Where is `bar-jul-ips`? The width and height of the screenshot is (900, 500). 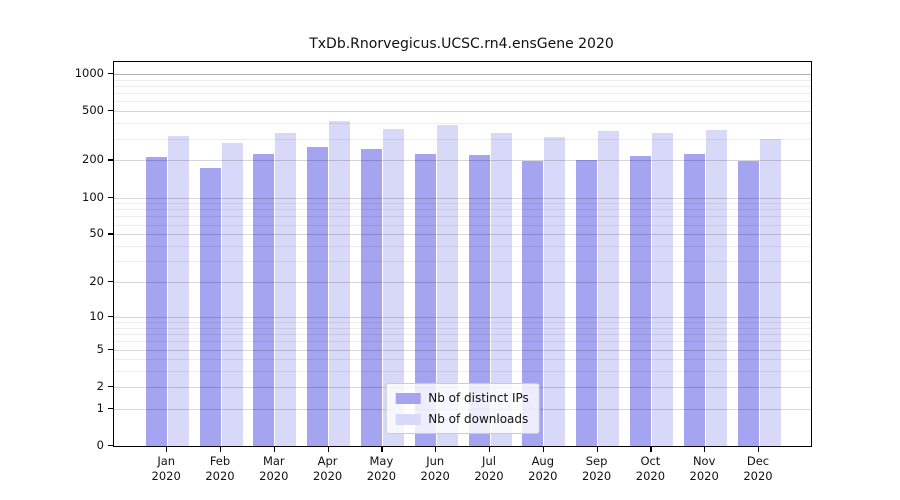
bar-jul-ips is located at coordinates (479, 300).